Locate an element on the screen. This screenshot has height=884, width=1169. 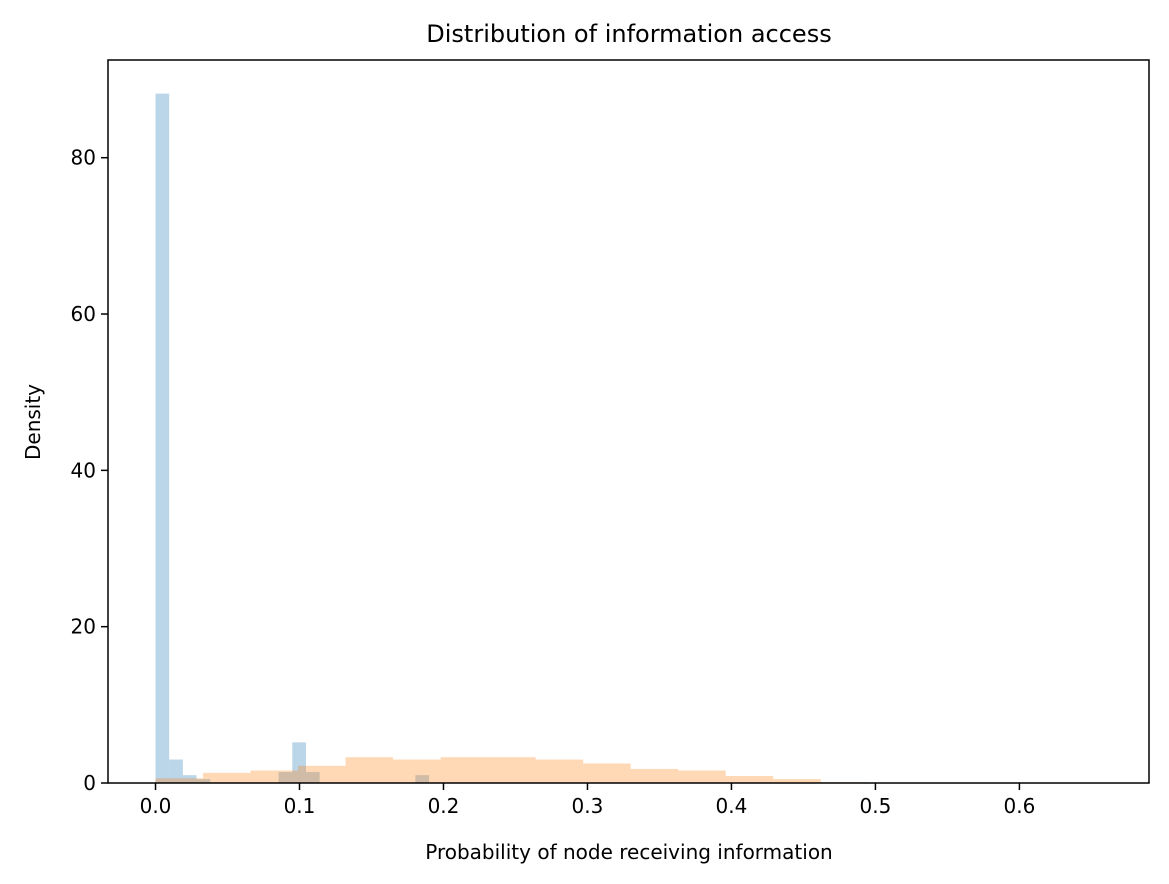
y-tick-label: 0 is located at coordinates (89, 783).